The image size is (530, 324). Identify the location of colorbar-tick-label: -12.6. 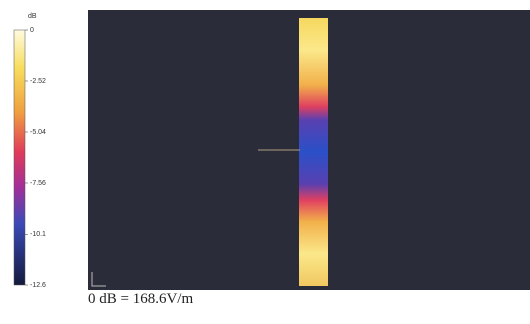
(38, 285).